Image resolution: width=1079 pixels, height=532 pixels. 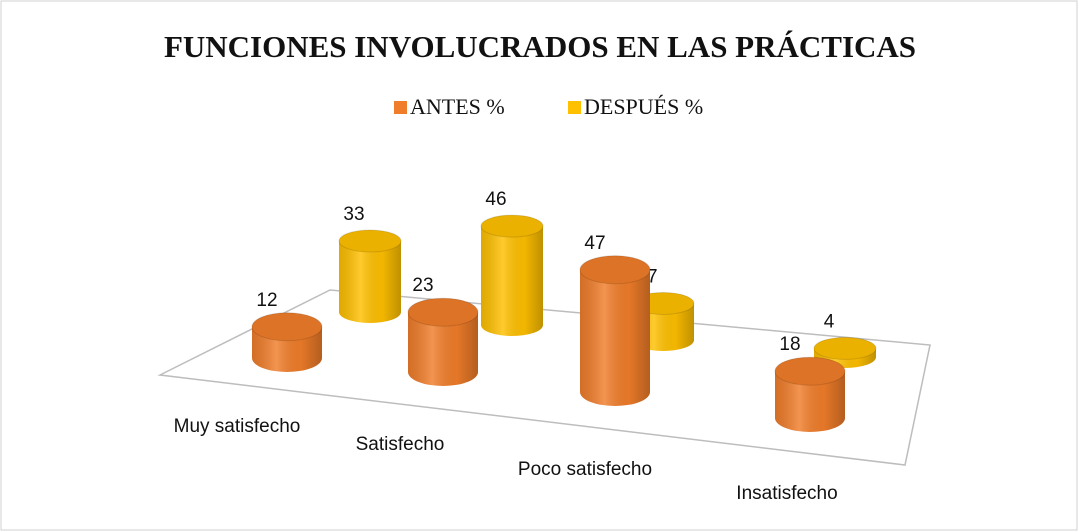 I want to click on data-label: 23, so click(x=422, y=285).